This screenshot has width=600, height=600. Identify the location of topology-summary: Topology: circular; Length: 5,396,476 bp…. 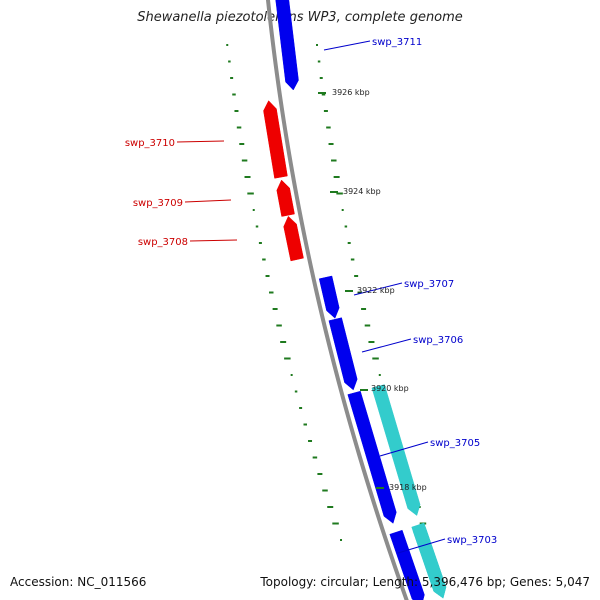
(425, 582).